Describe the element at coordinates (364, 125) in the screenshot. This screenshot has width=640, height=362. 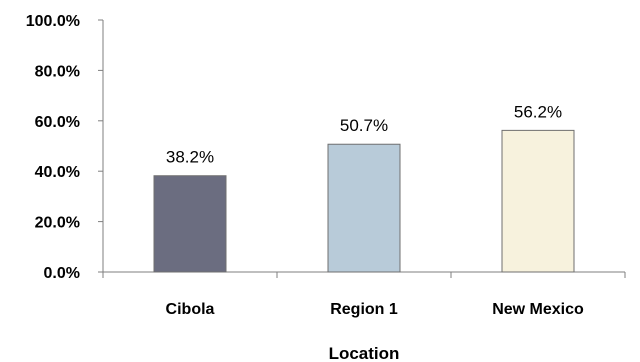
I see `data-label: 50.7%` at that location.